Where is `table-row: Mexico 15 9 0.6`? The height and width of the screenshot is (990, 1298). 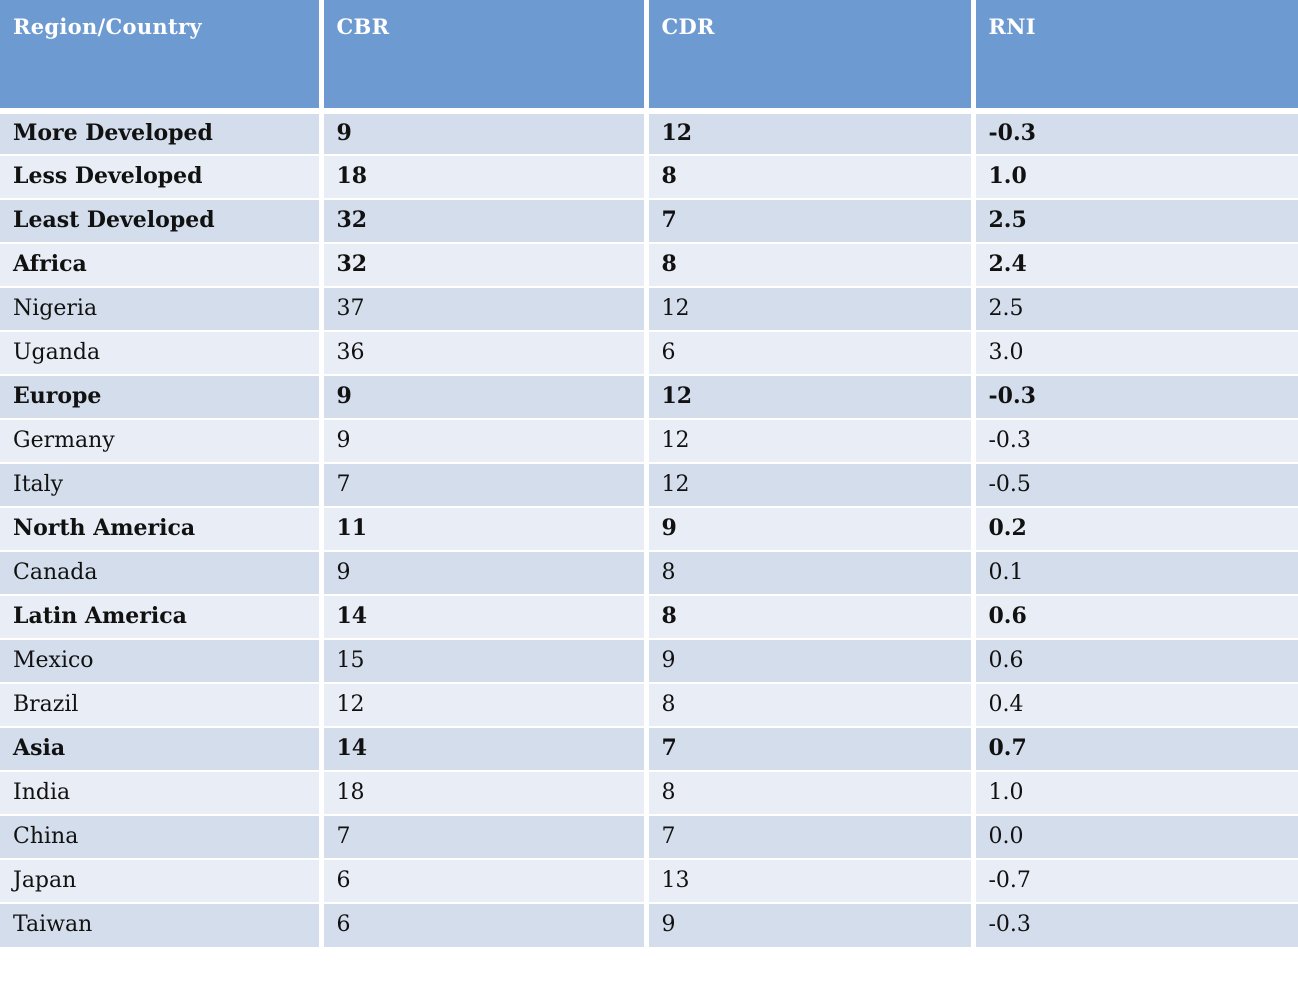
table-row: Mexico 15 9 0.6 is located at coordinates (649, 661).